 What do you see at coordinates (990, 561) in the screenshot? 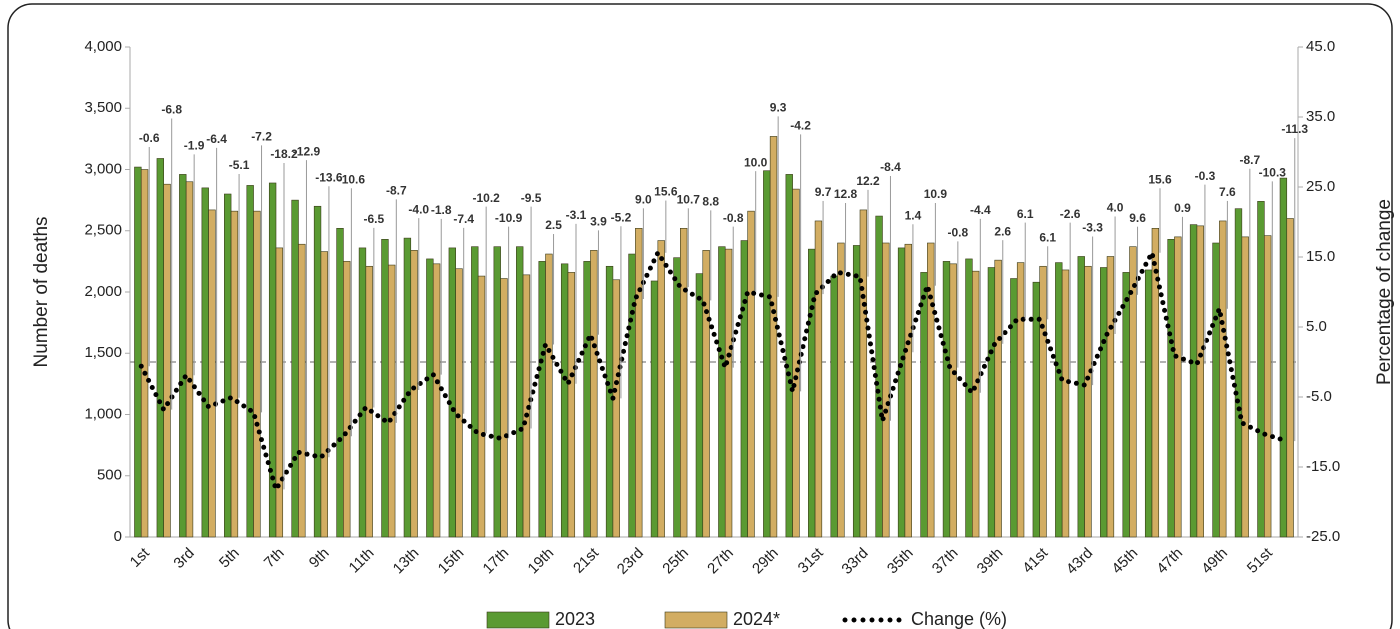
I see `x-tick-label: 39th` at bounding box center [990, 561].